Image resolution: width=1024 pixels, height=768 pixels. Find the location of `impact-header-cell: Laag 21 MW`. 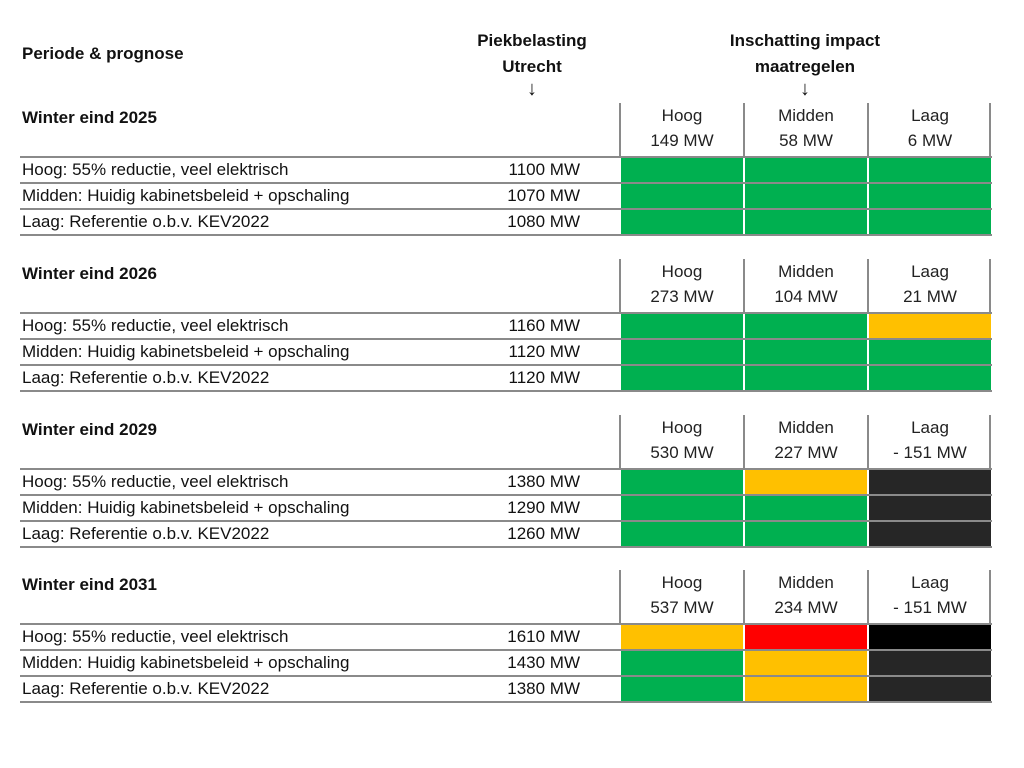

impact-header-cell: Laag 21 MW is located at coordinates (930, 285).